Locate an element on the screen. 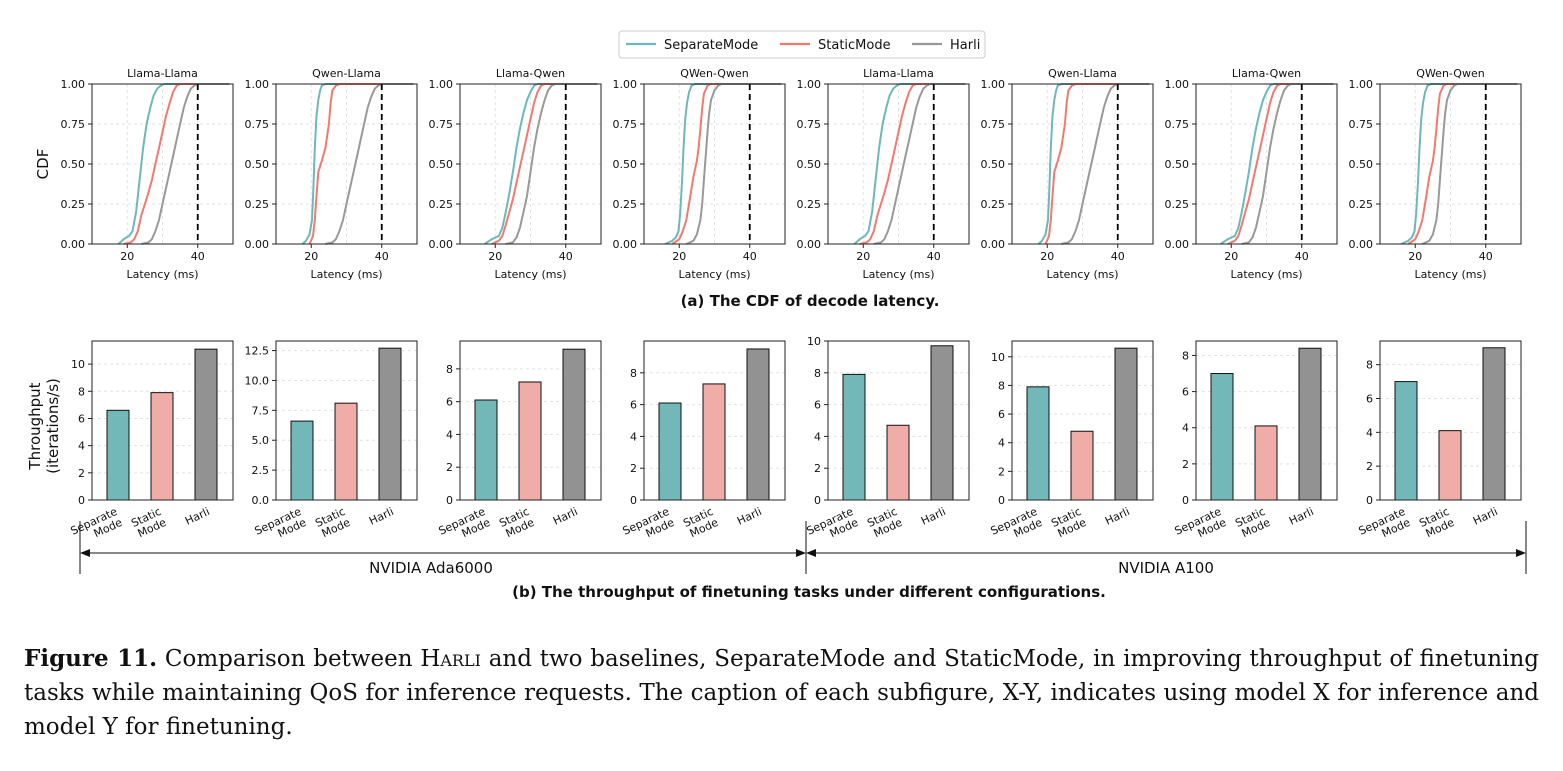 Image resolution: width=1563 pixels, height=771 pixels. ada6000-arrow-head-right is located at coordinates (801, 553).